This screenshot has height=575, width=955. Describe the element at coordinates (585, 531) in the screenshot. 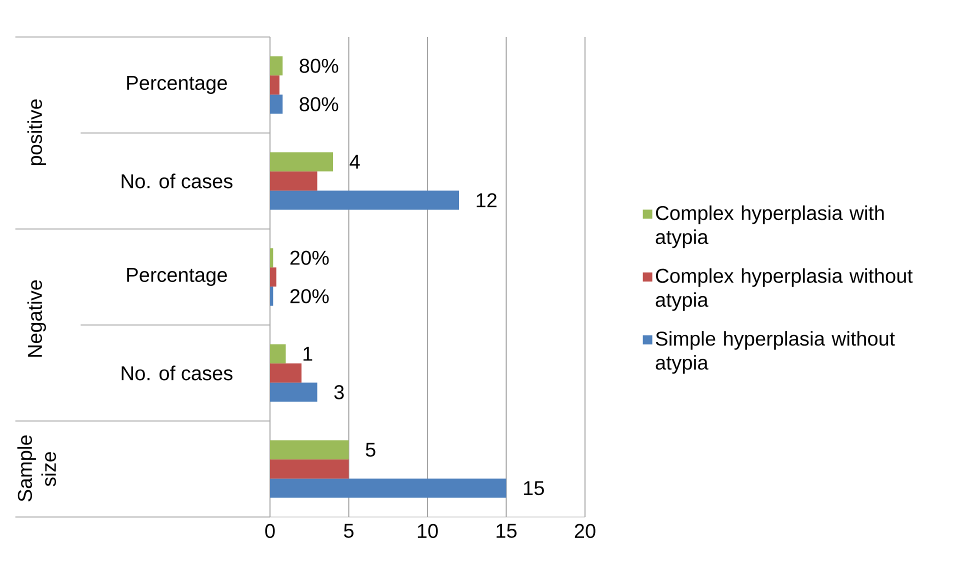

I see `x-tick-label: 20` at that location.